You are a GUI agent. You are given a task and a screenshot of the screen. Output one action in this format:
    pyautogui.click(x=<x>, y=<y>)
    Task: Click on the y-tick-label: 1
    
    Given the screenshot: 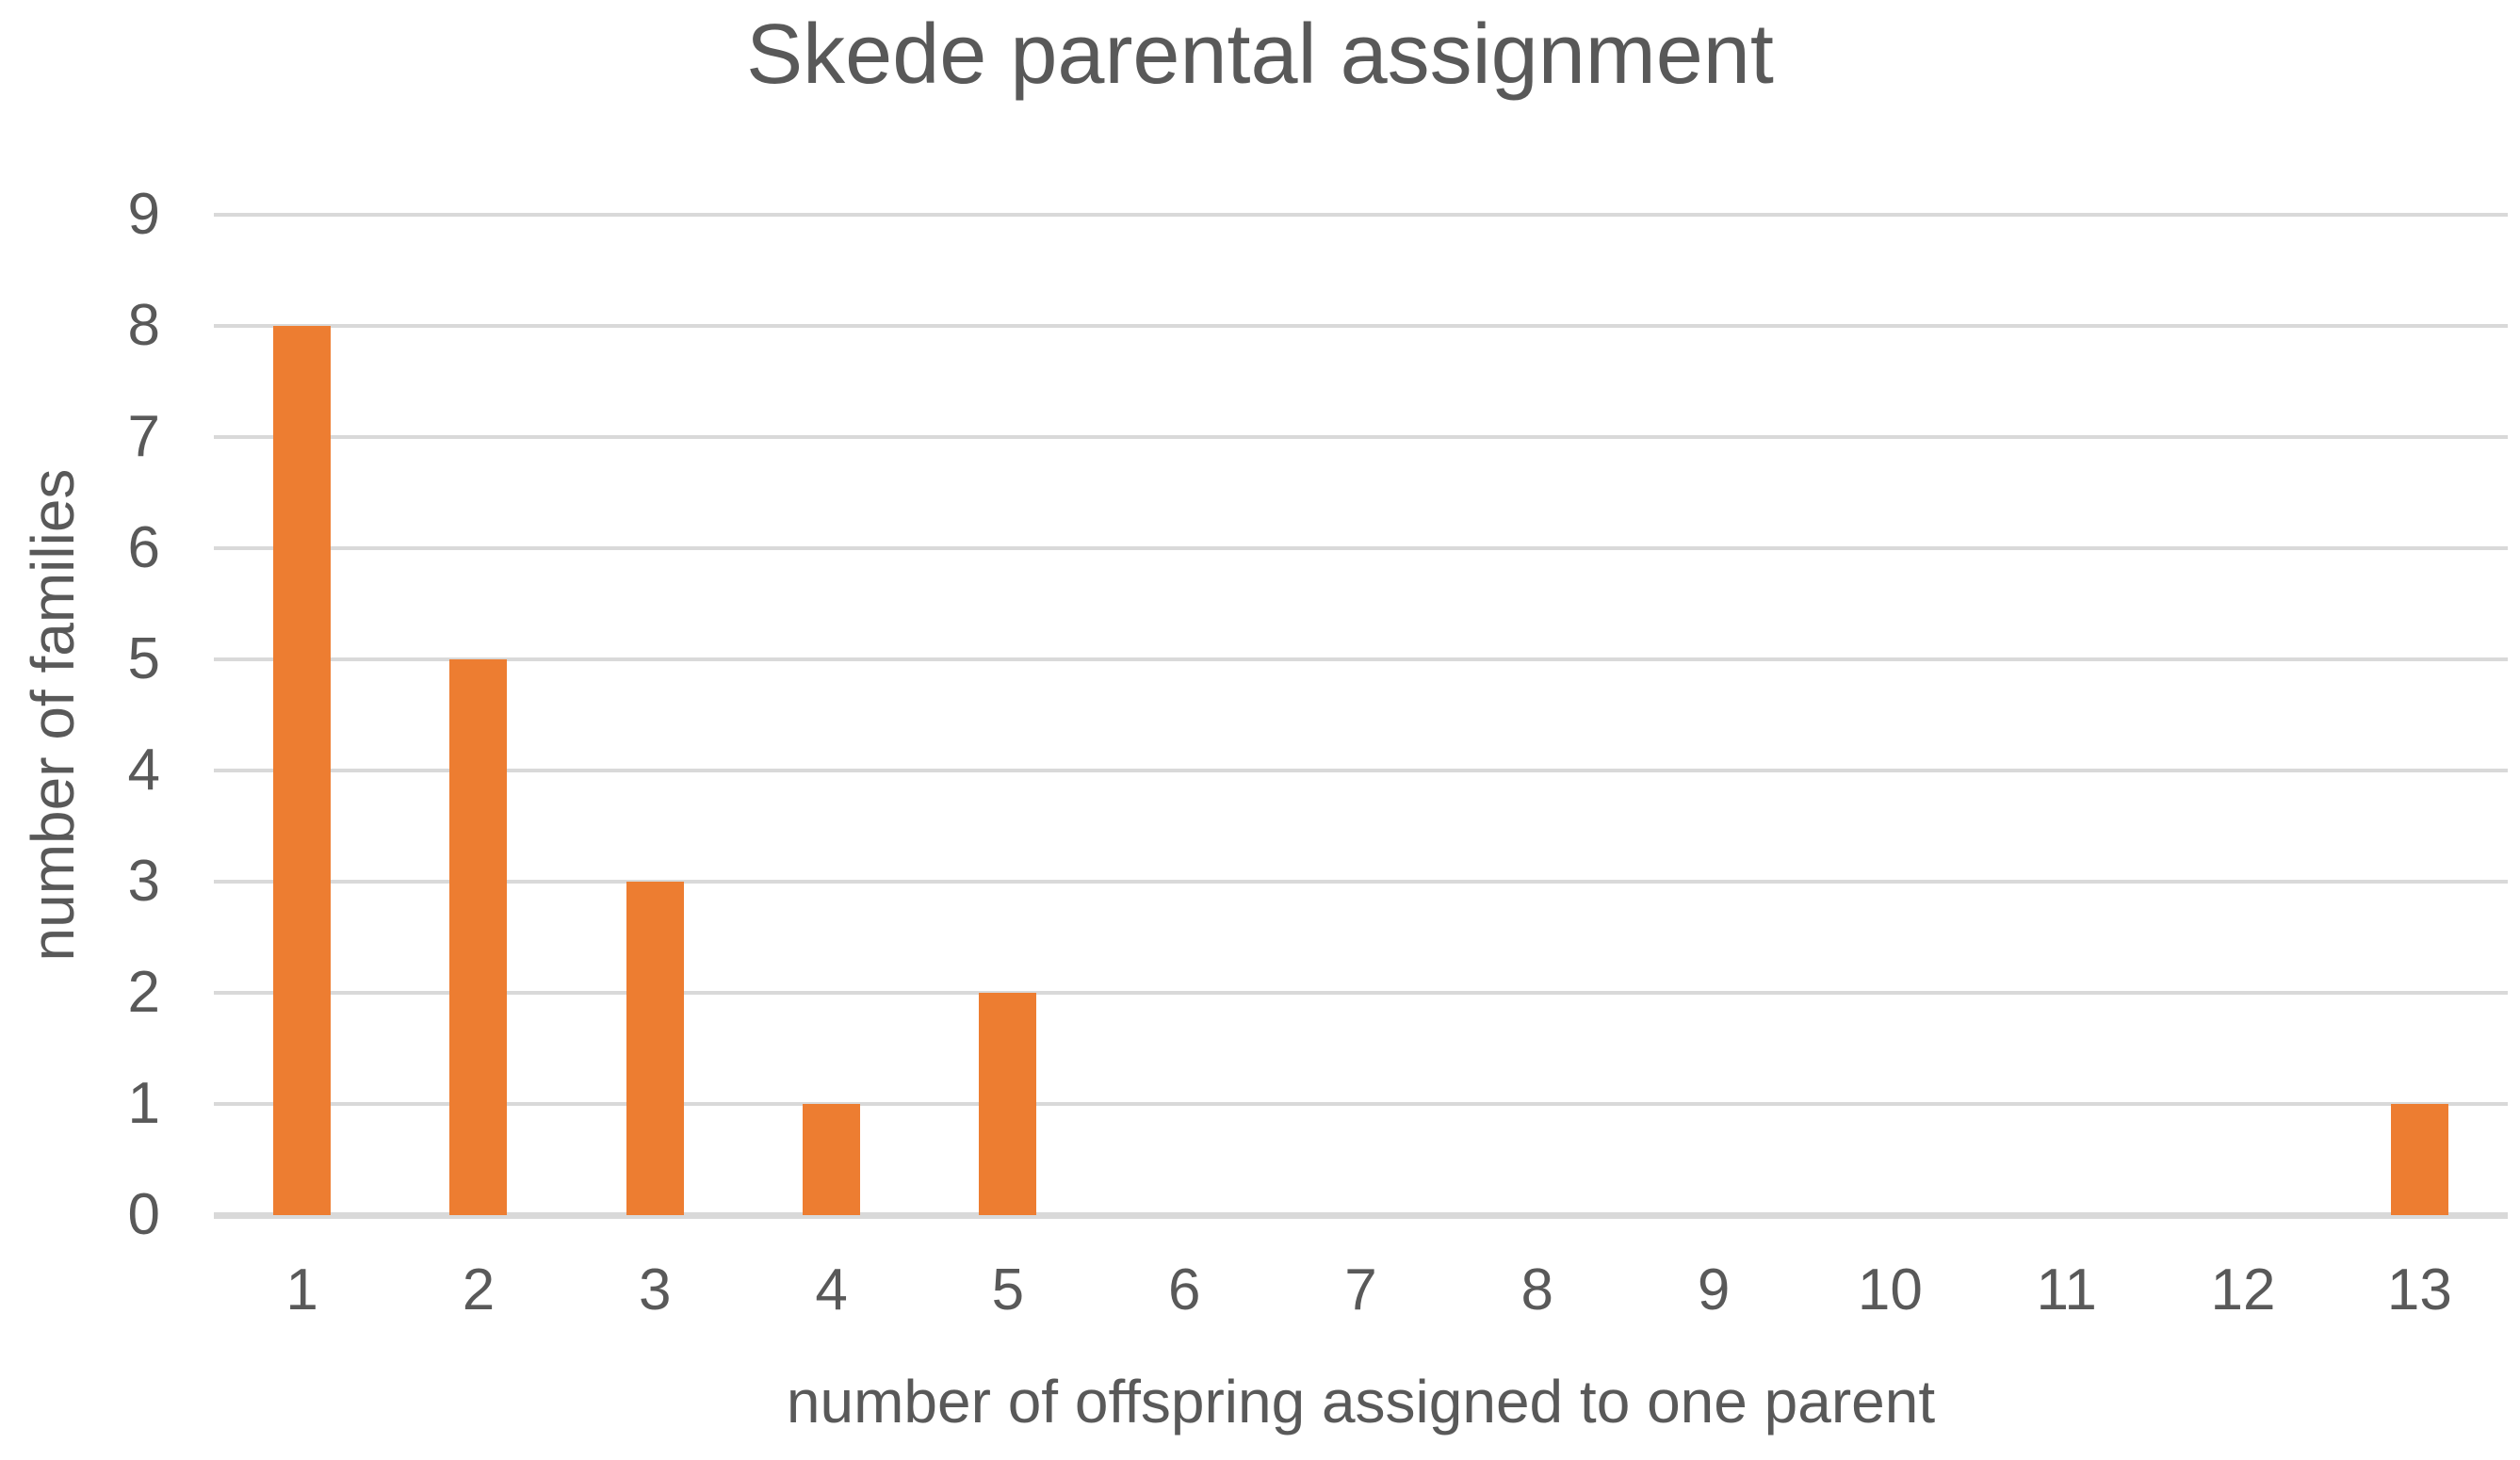 What is the action you would take?
    pyautogui.click(x=143, y=1103)
    